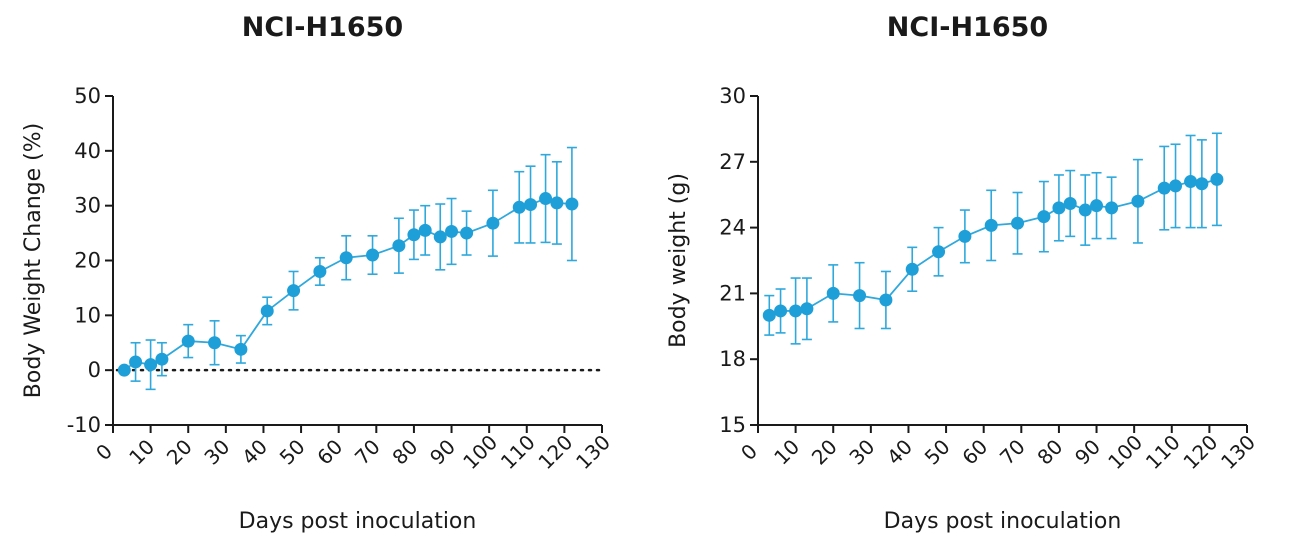  I want to click on y-tick-label: 0, so click(94, 370).